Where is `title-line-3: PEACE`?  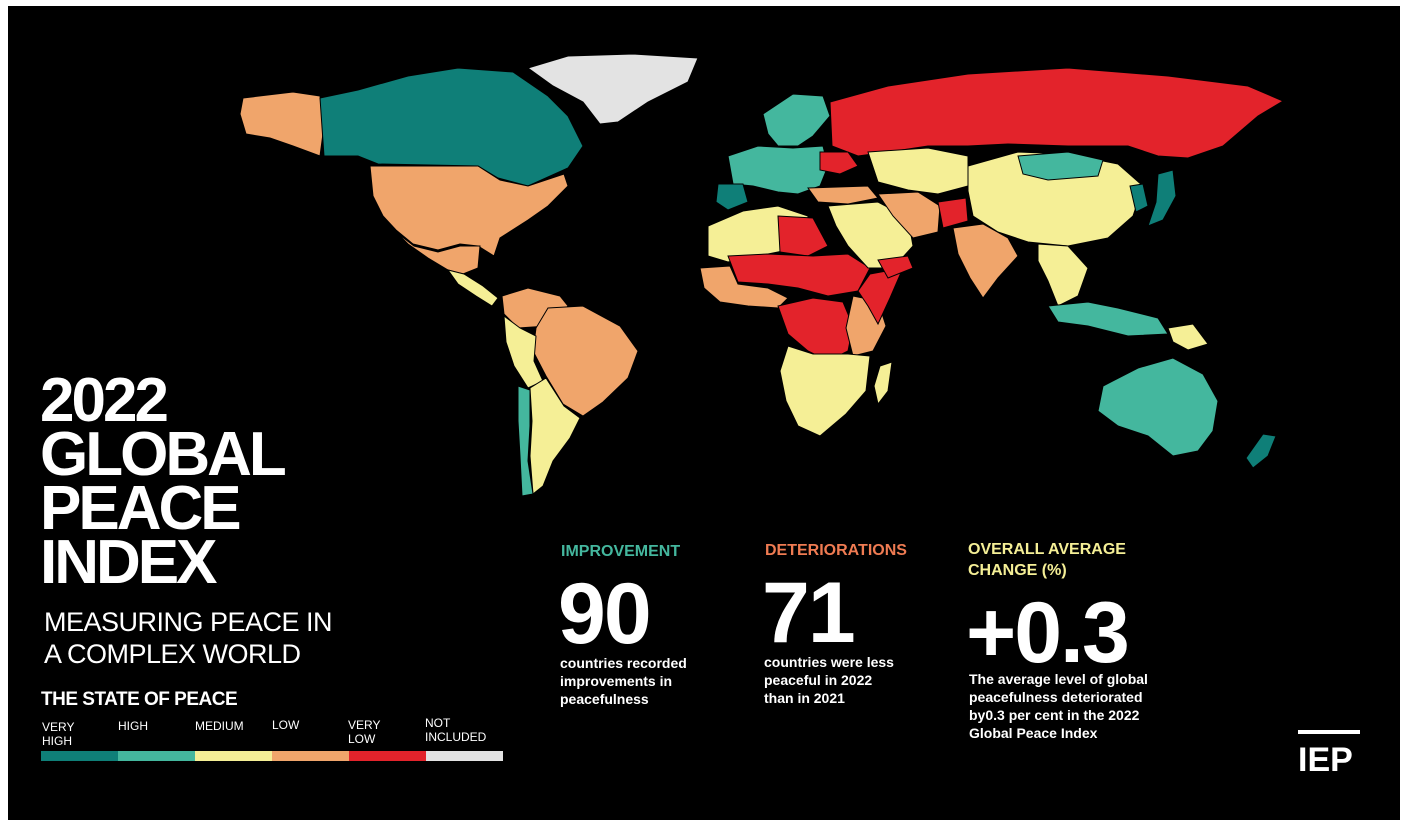 title-line-3: PEACE is located at coordinates (141, 508).